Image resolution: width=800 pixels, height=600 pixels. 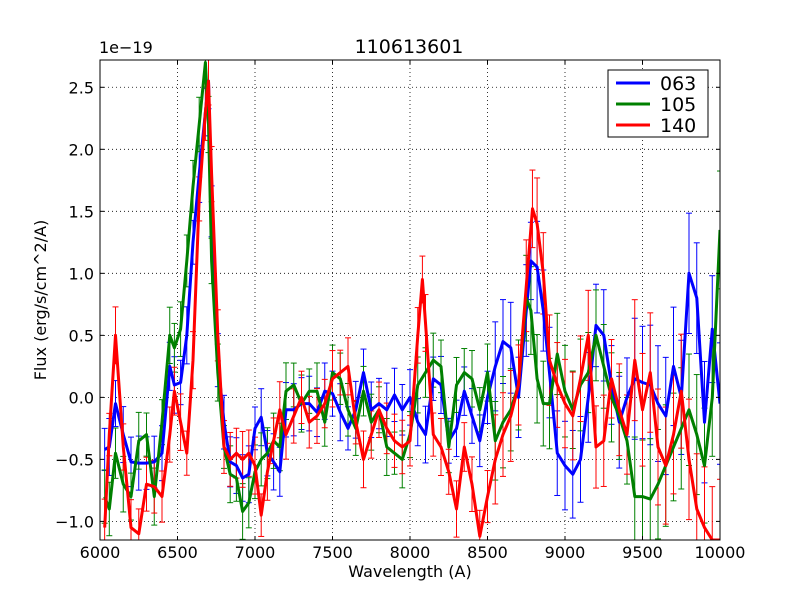 I want to click on x-tick-label: 6500, so click(x=177, y=552).